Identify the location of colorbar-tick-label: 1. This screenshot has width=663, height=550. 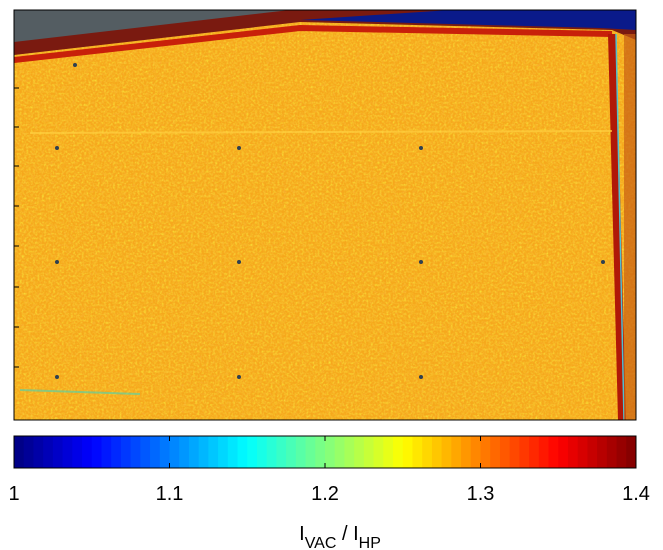
(13, 494).